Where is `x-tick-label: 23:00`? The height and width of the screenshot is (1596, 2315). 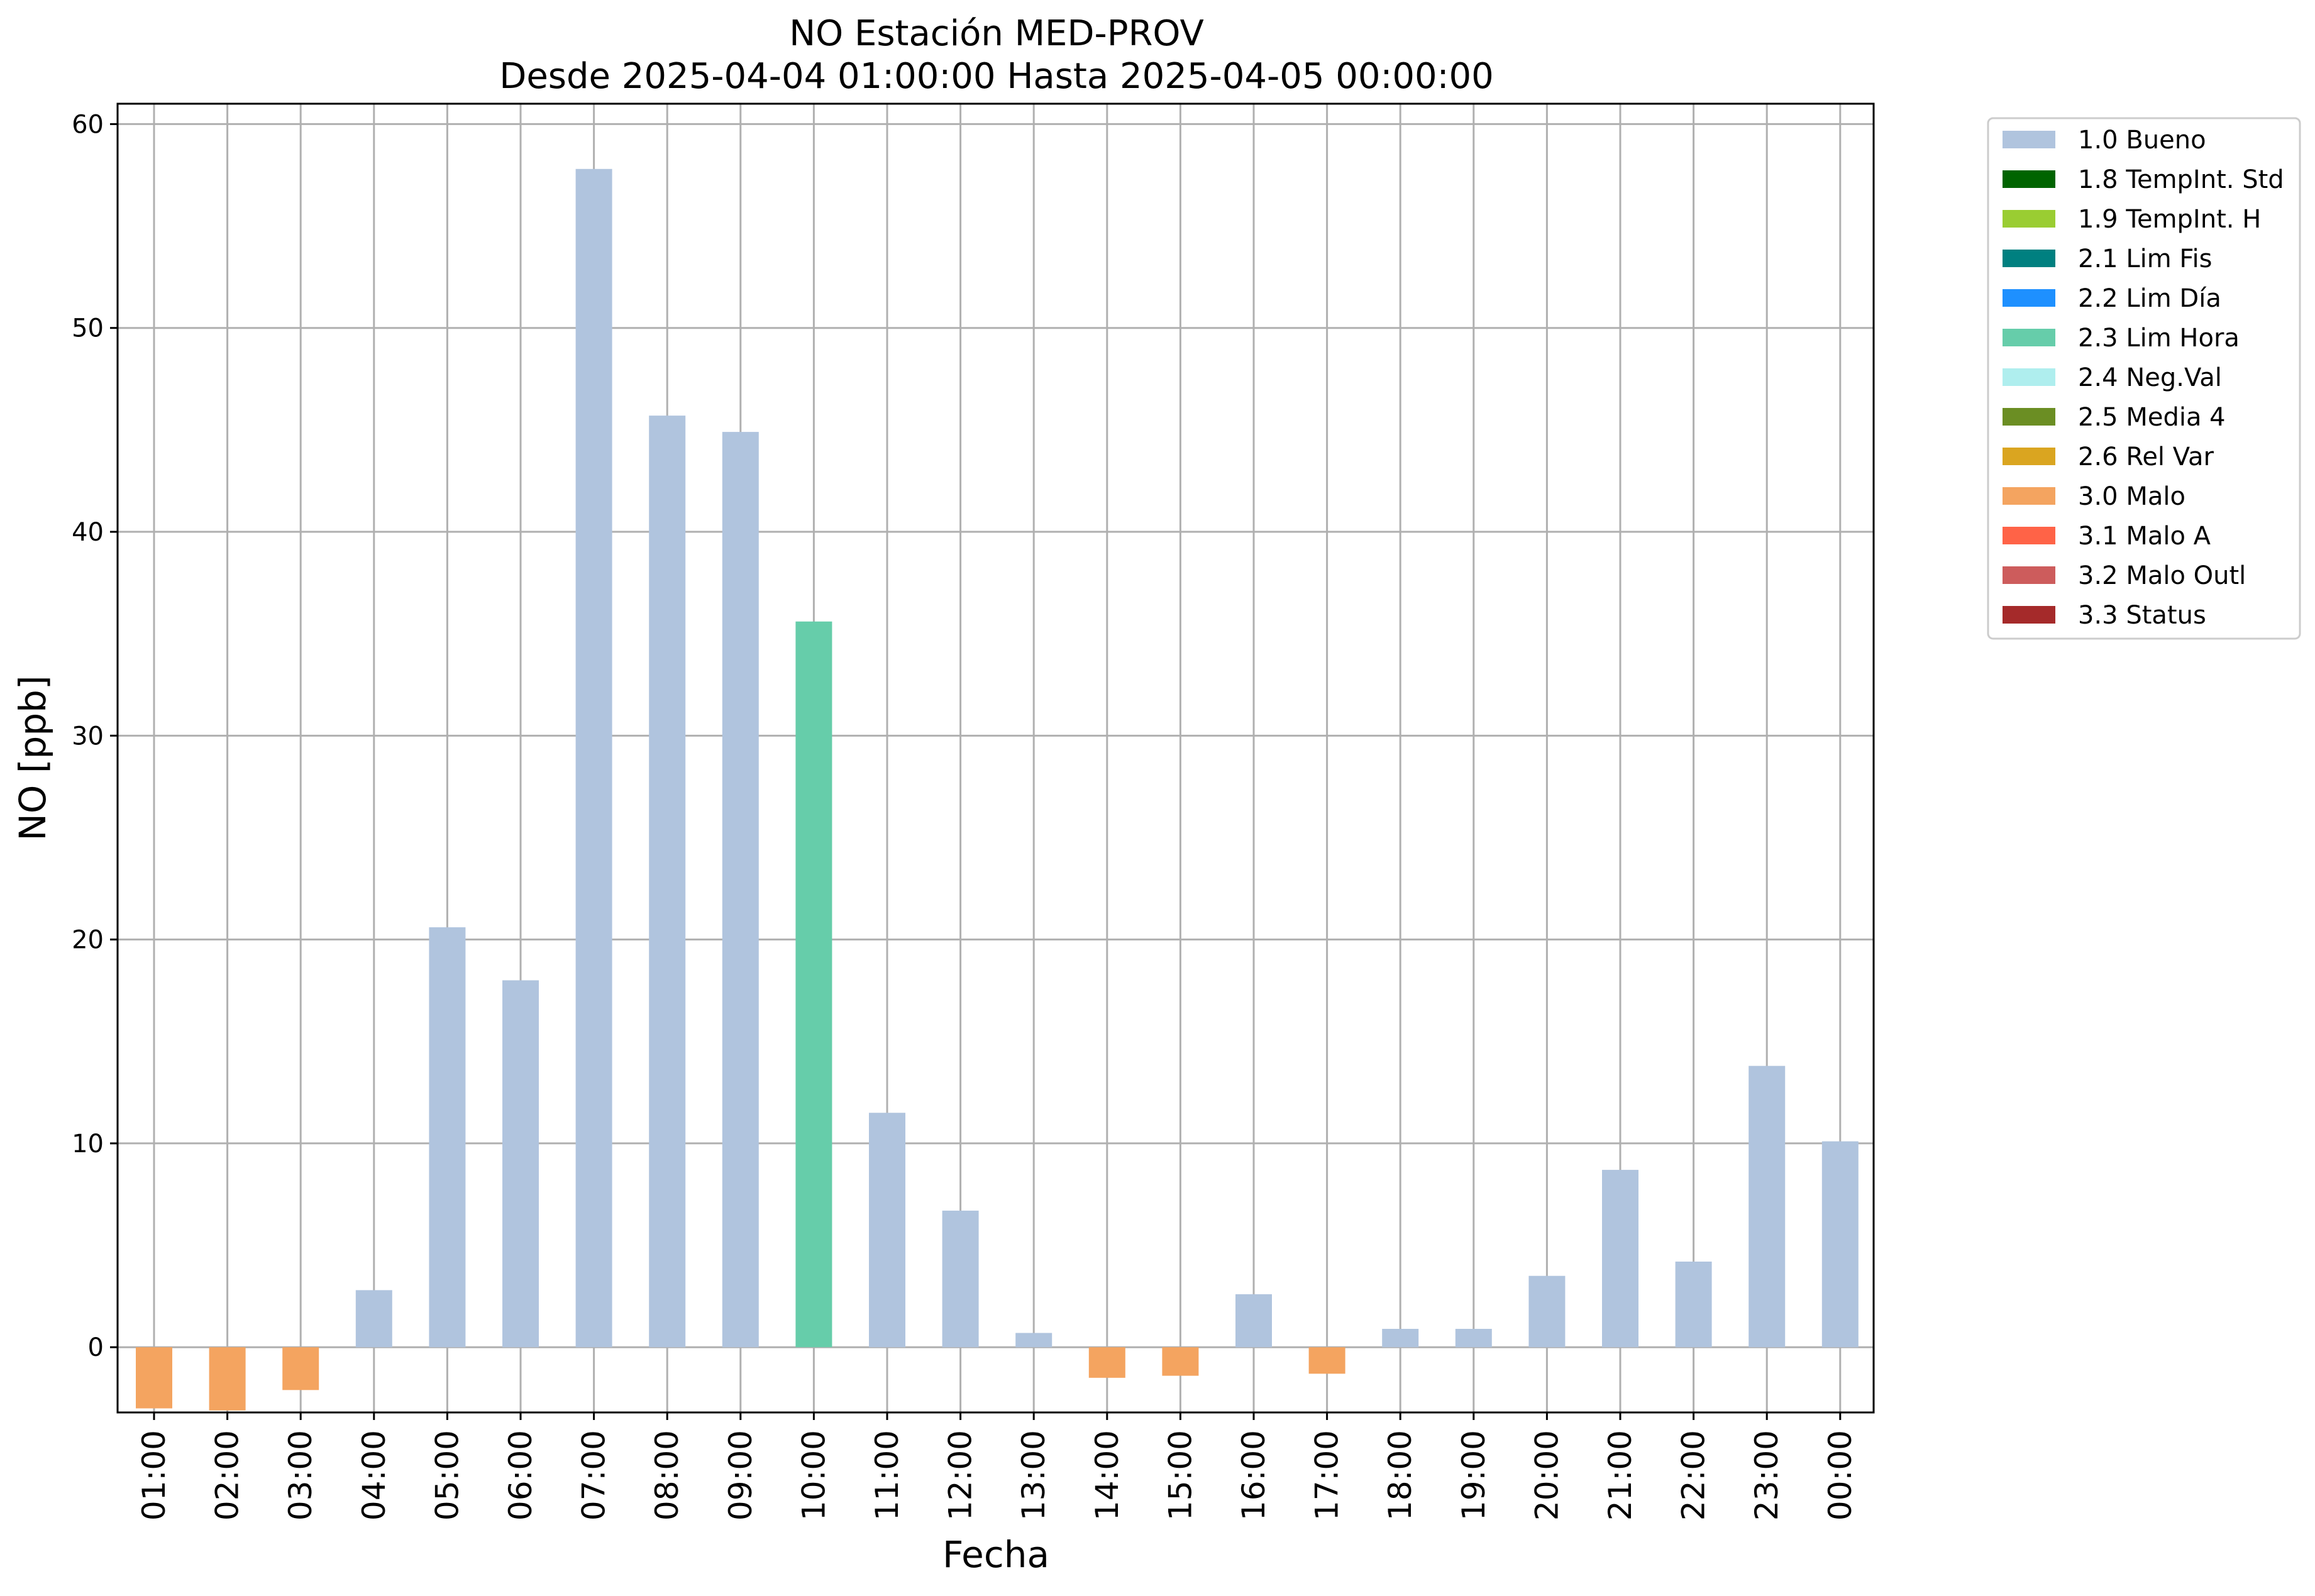 x-tick-label: 23:00 is located at coordinates (1767, 1475).